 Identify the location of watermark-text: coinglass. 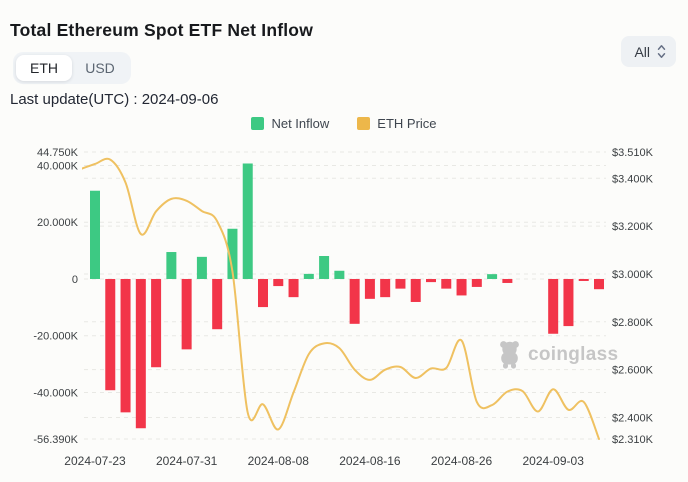
(573, 354).